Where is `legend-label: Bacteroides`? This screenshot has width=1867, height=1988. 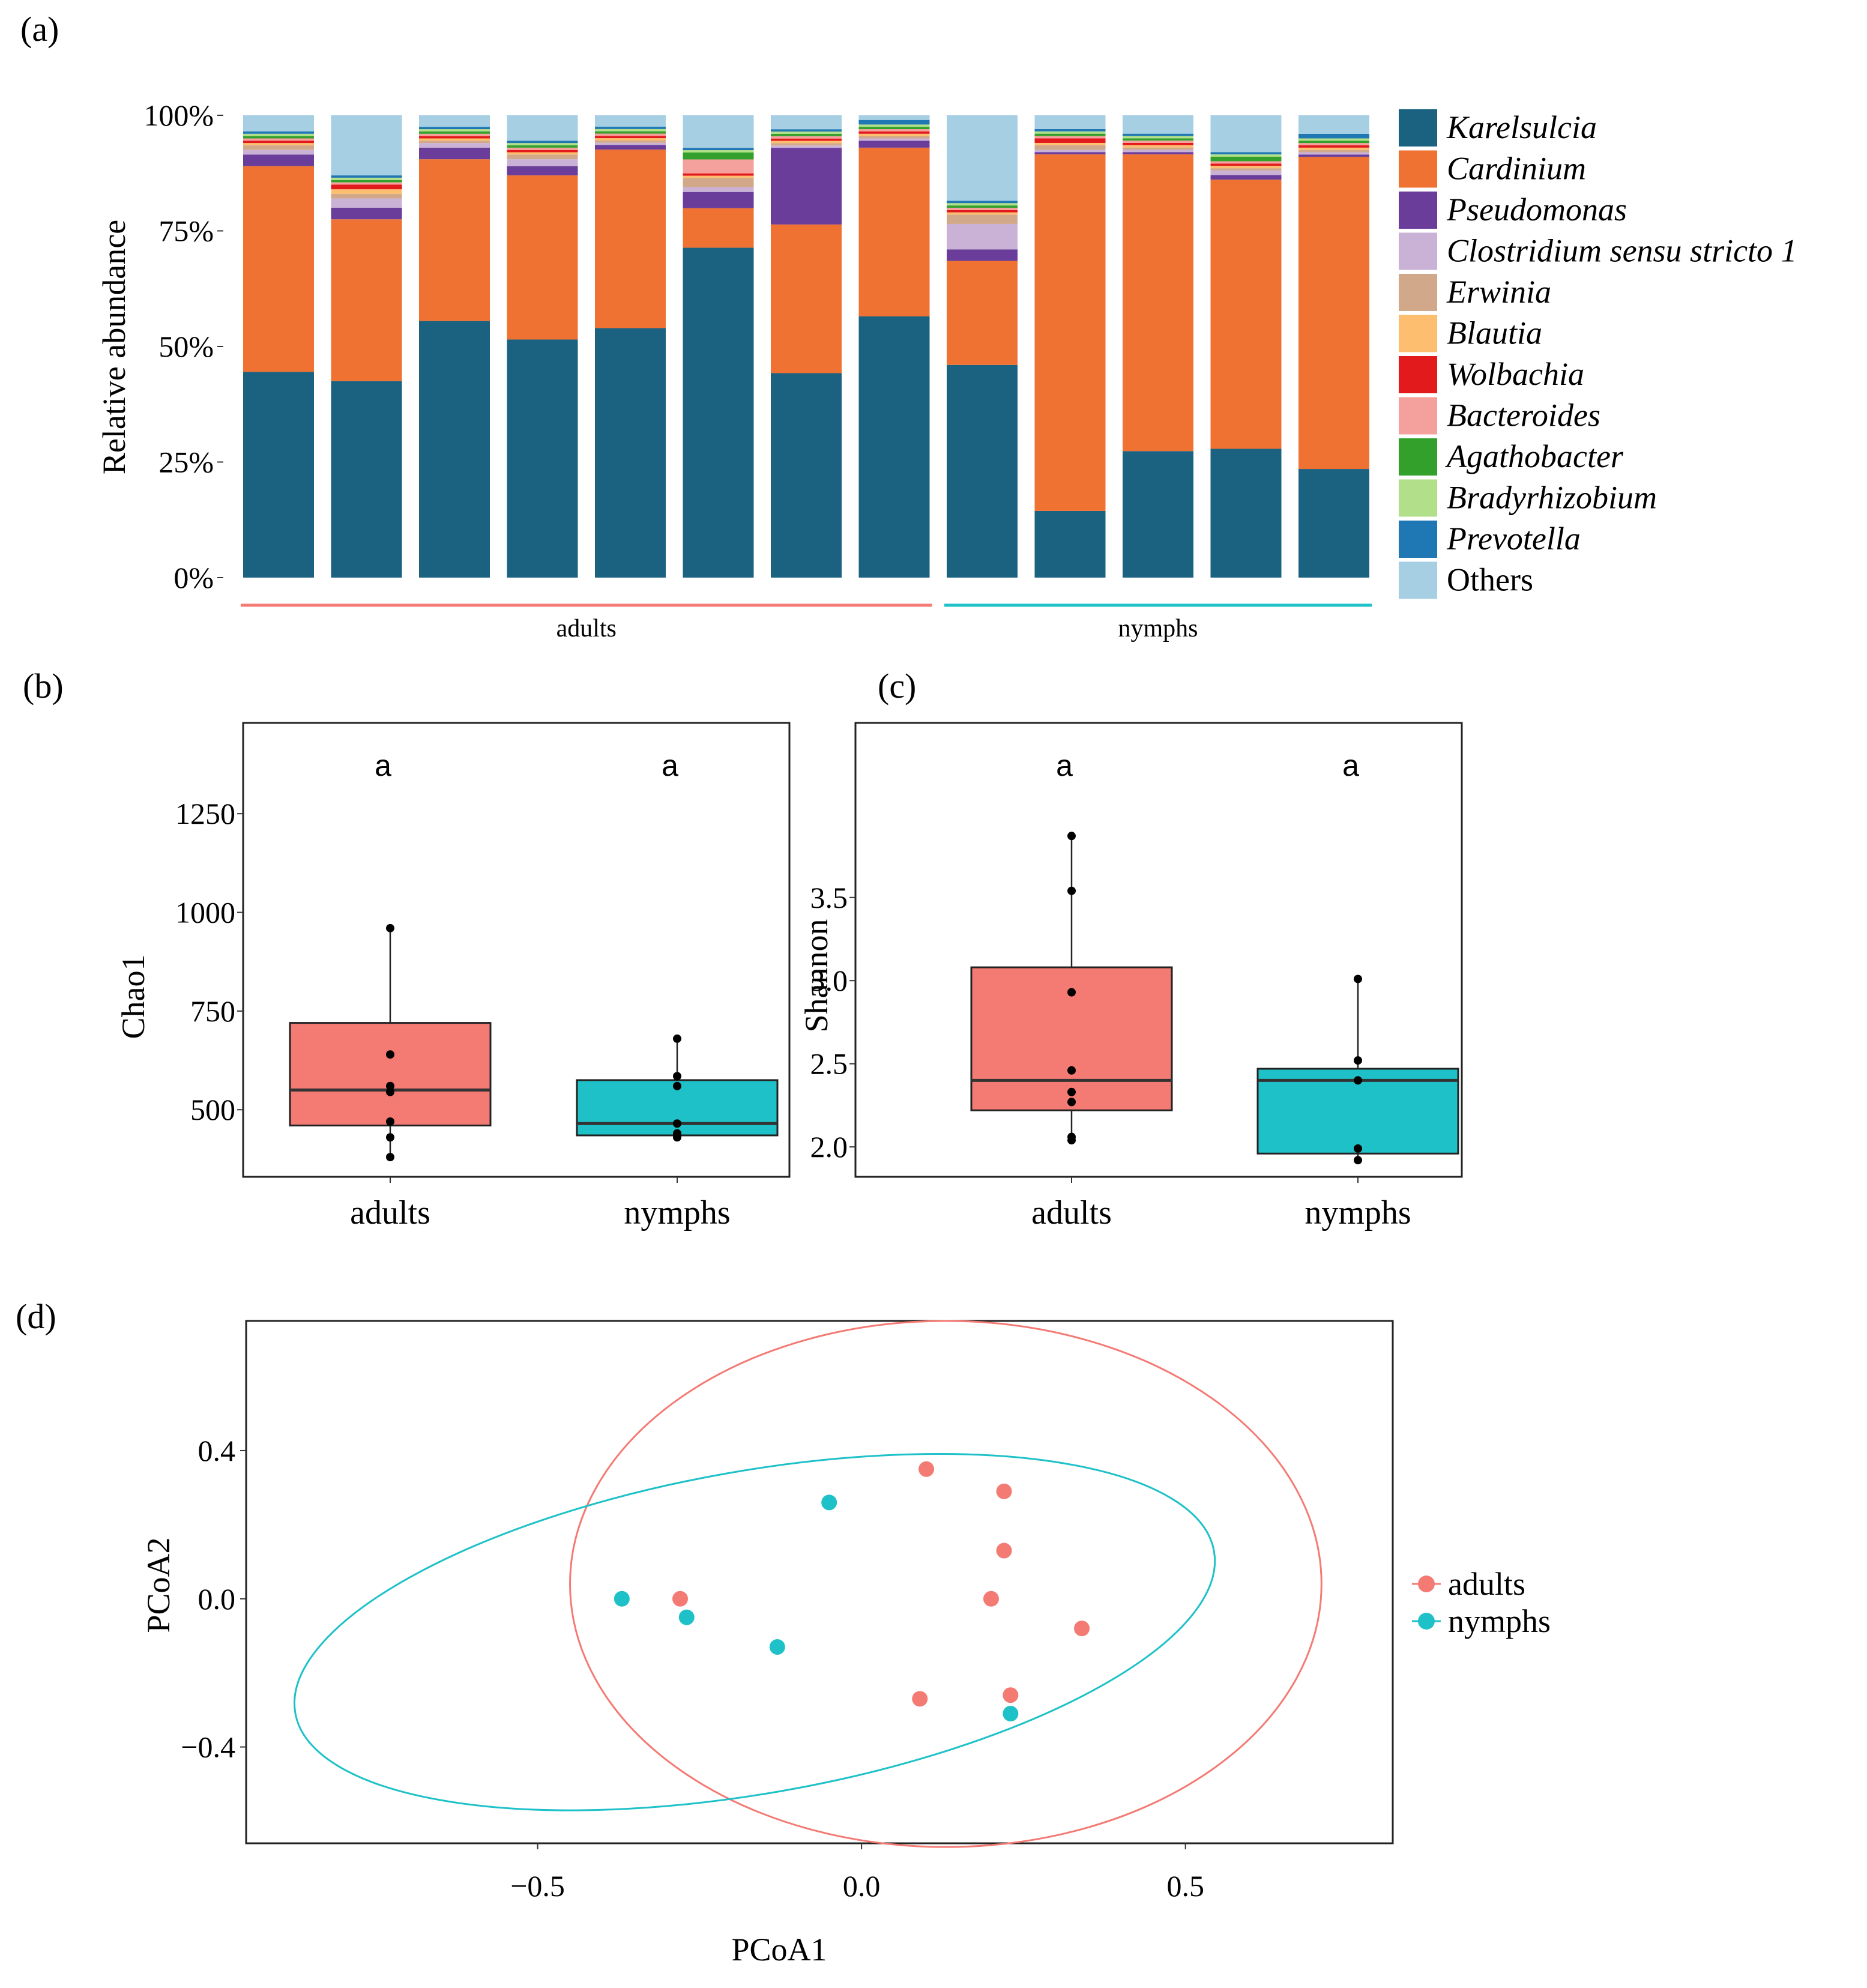
legend-label: Bacteroides is located at coordinates (1523, 415).